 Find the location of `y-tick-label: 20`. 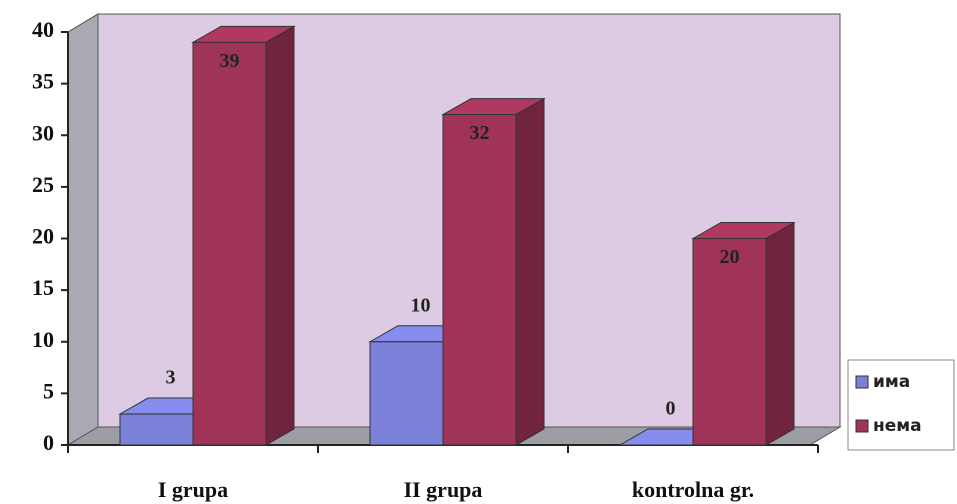

y-tick-label: 20 is located at coordinates (43, 236).